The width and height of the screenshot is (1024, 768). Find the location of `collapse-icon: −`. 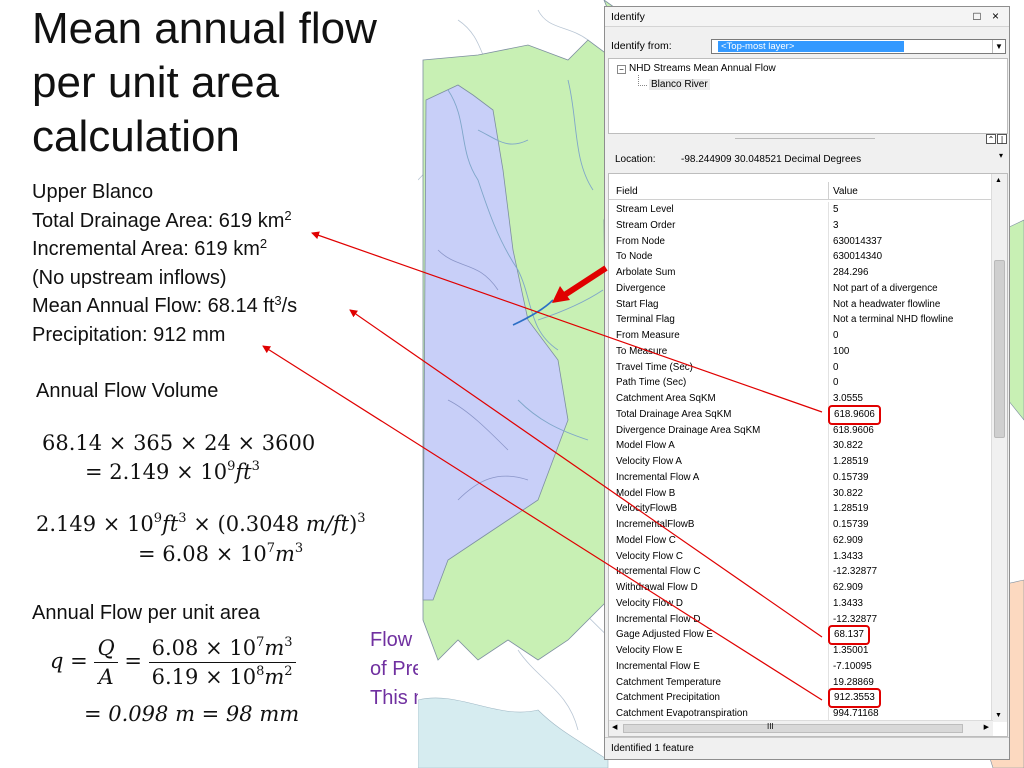

collapse-icon: − is located at coordinates (621, 69).